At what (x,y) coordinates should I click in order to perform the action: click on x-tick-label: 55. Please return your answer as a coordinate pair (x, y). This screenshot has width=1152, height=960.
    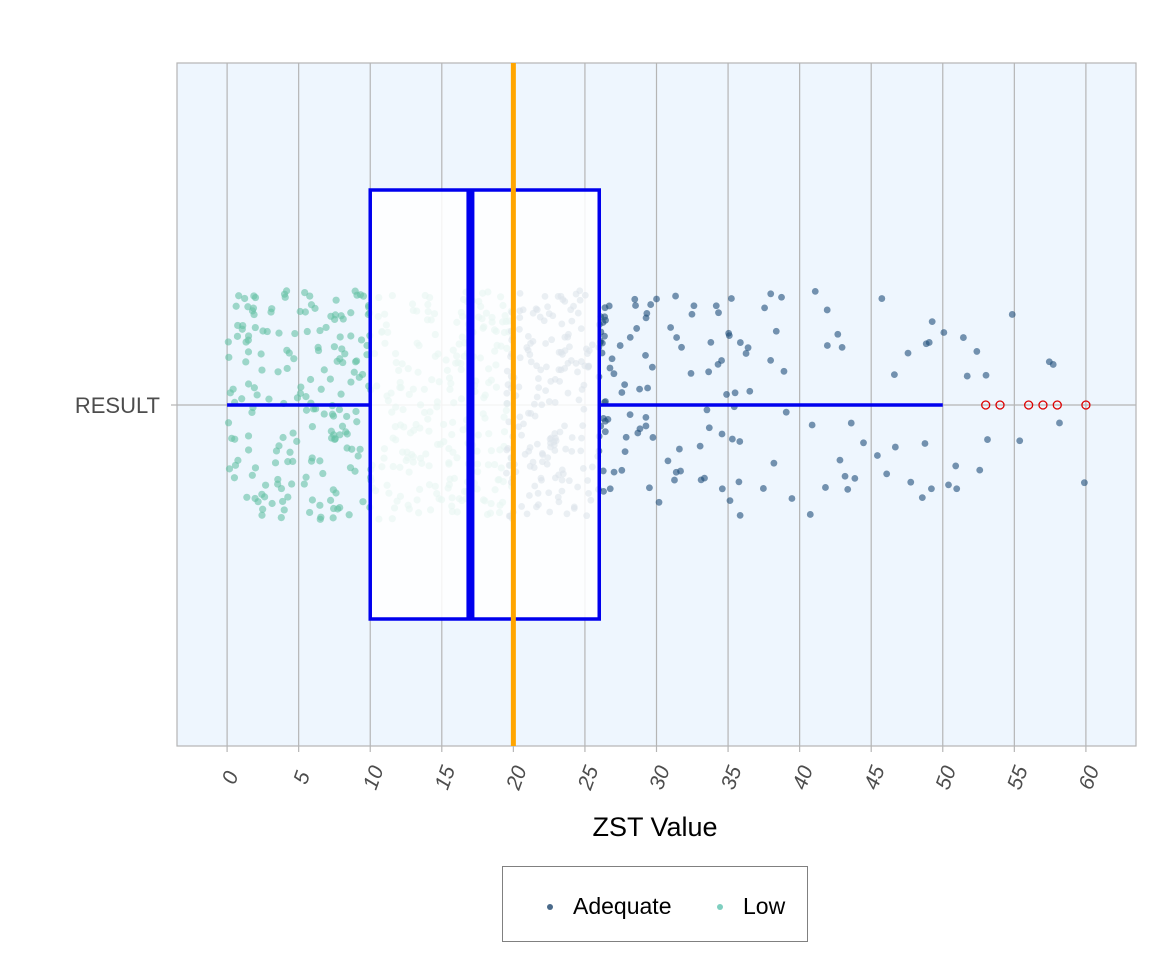
    Looking at the image, I should click on (1018, 778).